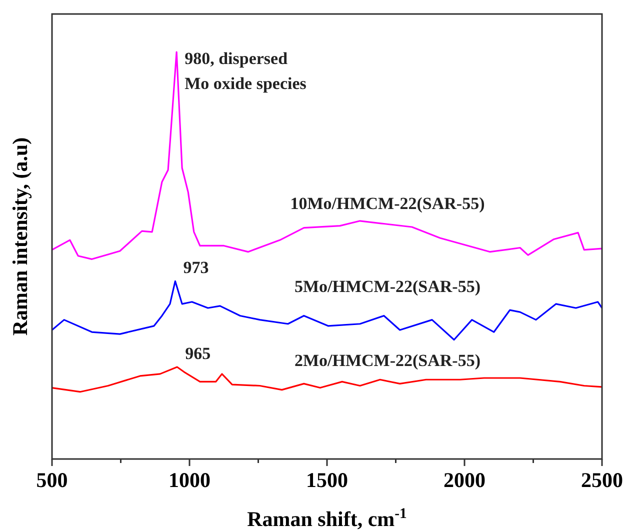 The image size is (631, 530). What do you see at coordinates (465, 480) in the screenshot?
I see `x-tick-label: 2000` at bounding box center [465, 480].